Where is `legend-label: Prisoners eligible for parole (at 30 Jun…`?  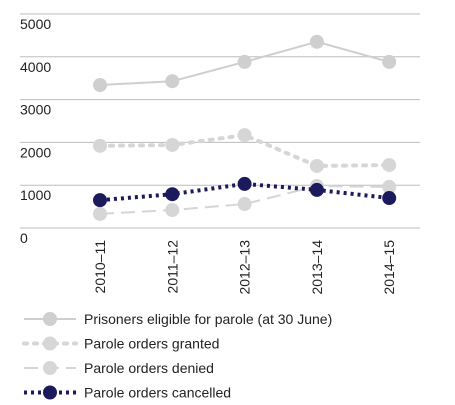 legend-label: Prisoners eligible for parole (at 30 Jun… is located at coordinates (208, 319).